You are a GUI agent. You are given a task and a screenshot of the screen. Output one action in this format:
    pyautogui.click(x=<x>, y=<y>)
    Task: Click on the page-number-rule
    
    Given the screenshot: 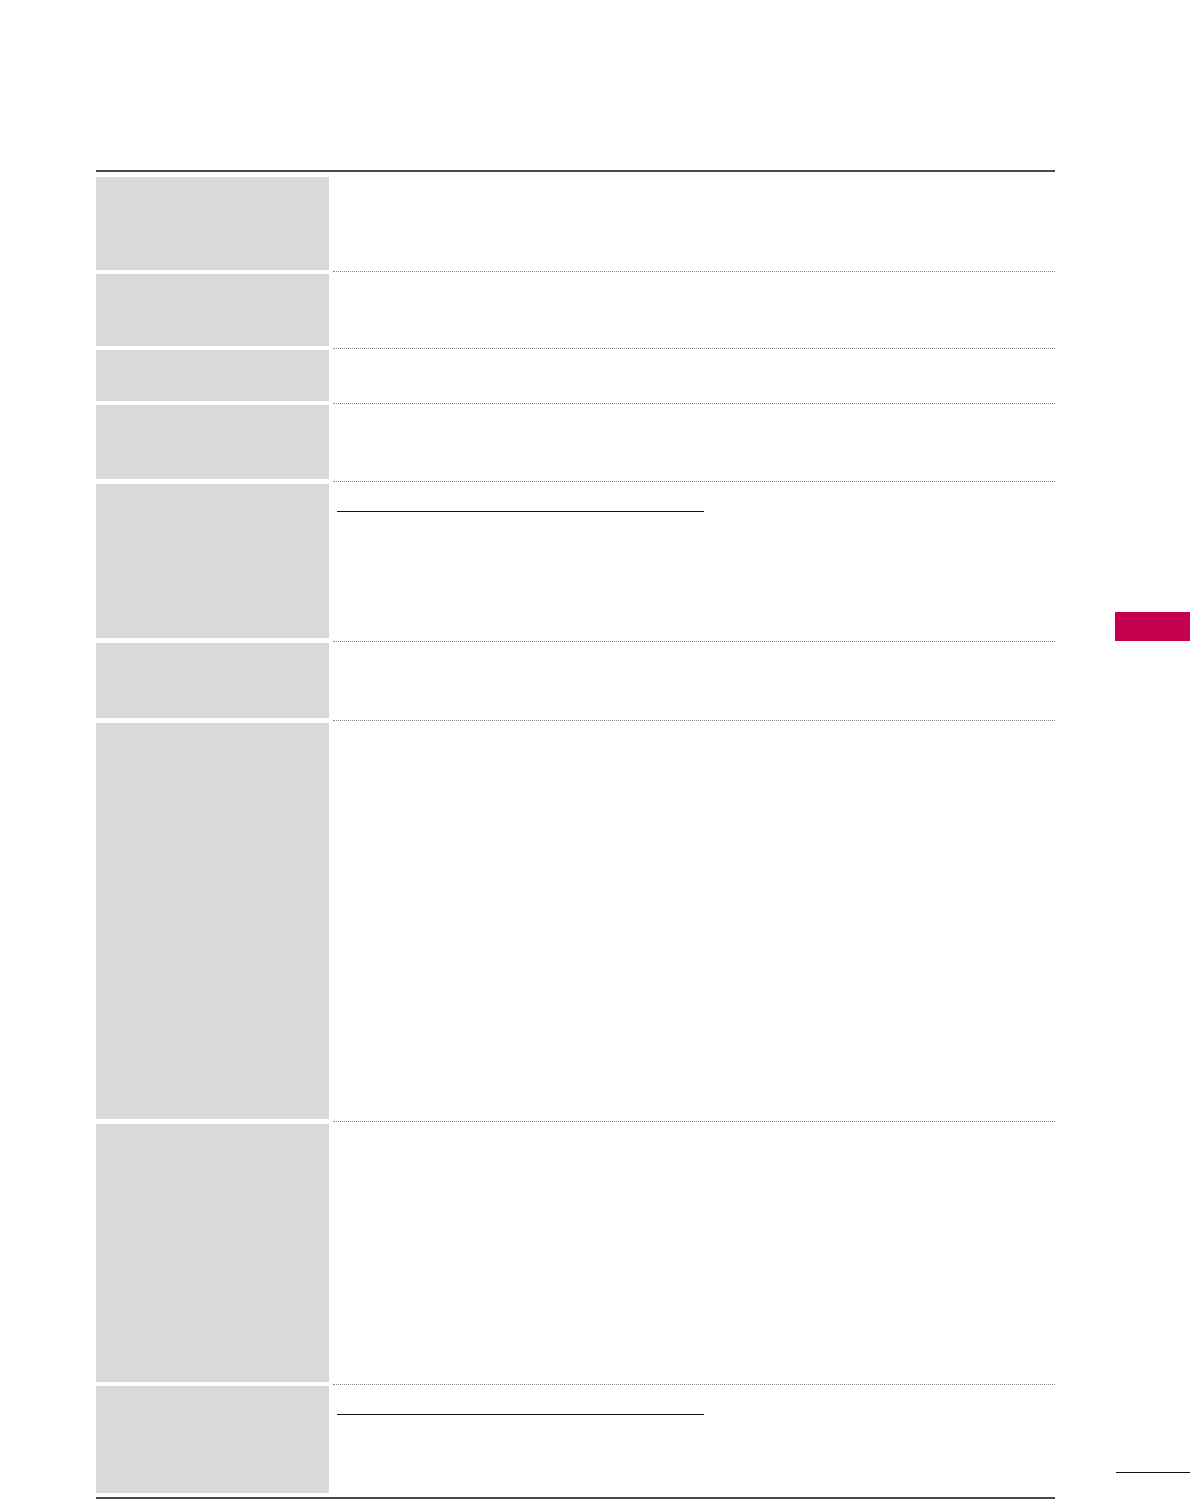 What is the action you would take?
    pyautogui.click(x=1153, y=1472)
    